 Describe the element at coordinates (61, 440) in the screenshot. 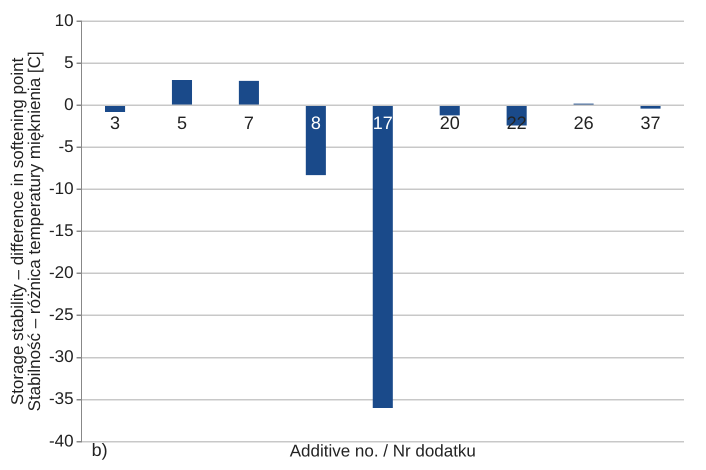

I see `y-tick-label: -40` at that location.